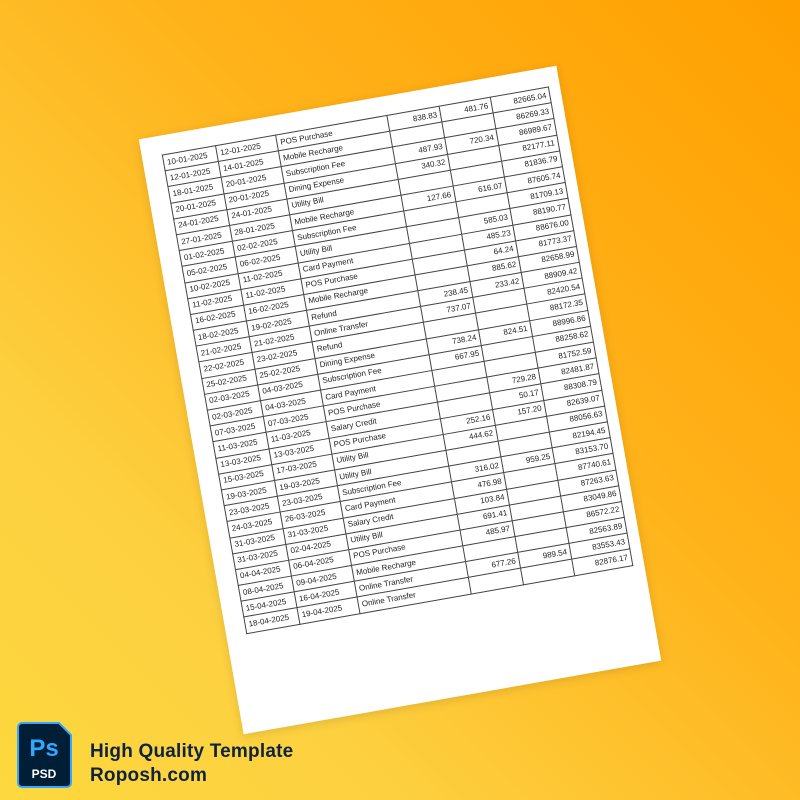 The image size is (800, 800). Describe the element at coordinates (192, 751) in the screenshot. I see `brand-tagline: High Quality Template` at that location.